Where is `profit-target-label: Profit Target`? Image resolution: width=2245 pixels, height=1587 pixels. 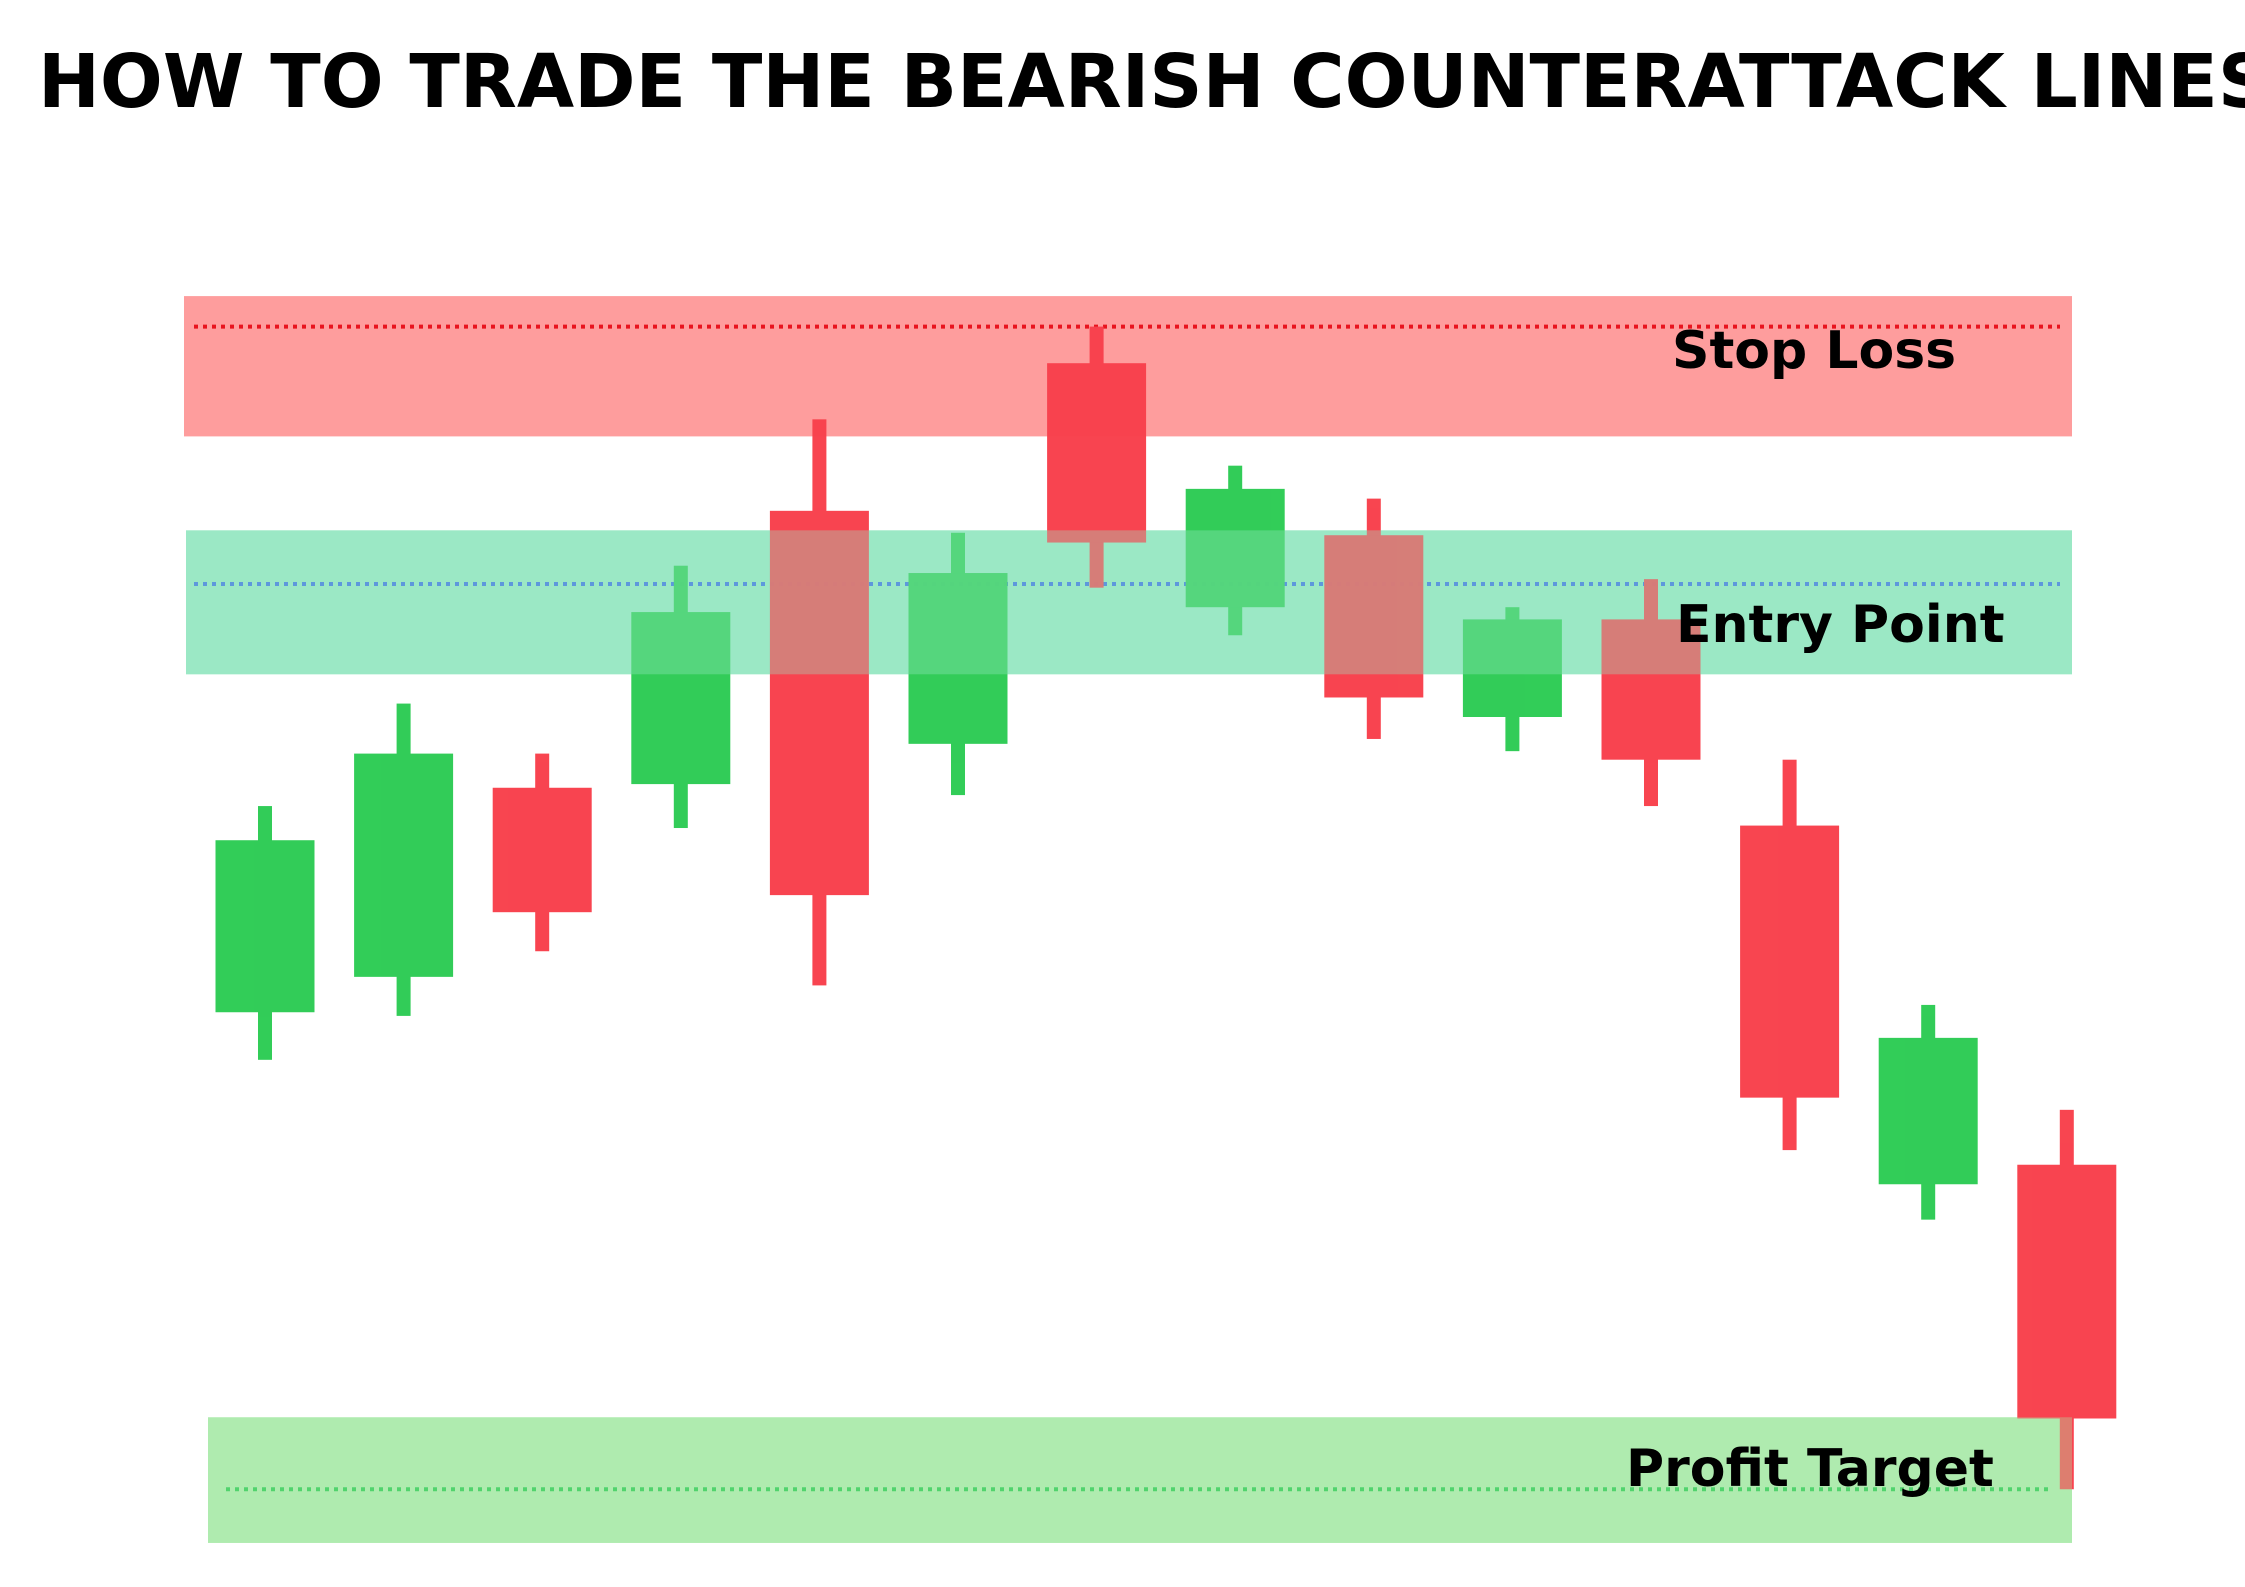 profit-target-label: Profit Target is located at coordinates (1810, 1469).